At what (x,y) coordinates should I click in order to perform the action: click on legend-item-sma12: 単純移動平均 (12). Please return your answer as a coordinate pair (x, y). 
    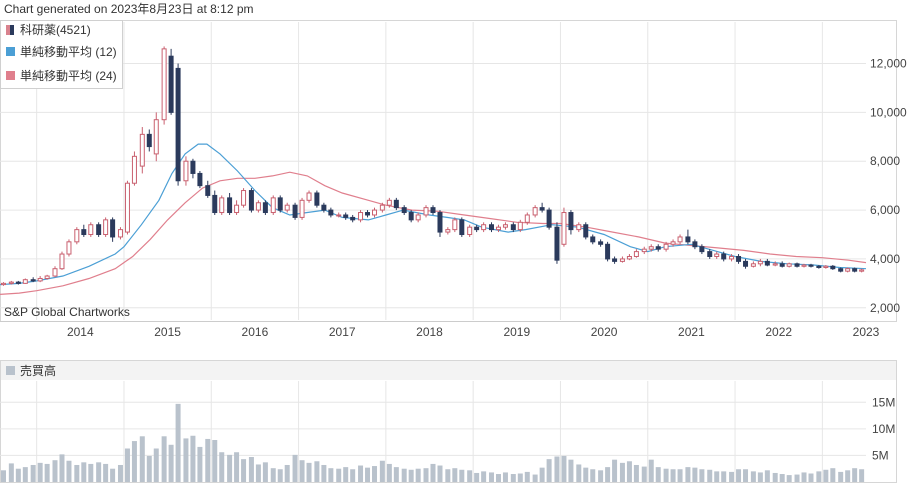
    Looking at the image, I should click on (61, 52).